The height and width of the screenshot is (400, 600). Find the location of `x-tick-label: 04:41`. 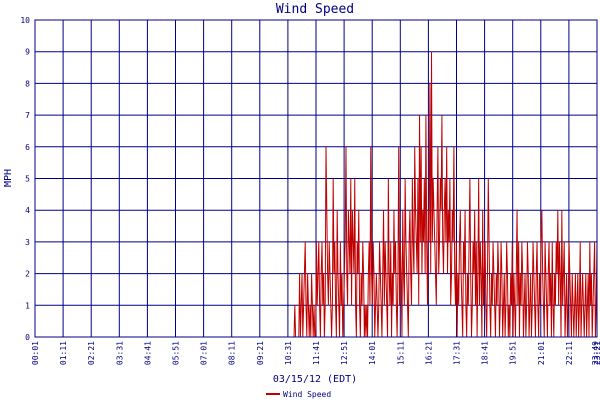

x-tick-label: 04:41 is located at coordinates (147, 353).